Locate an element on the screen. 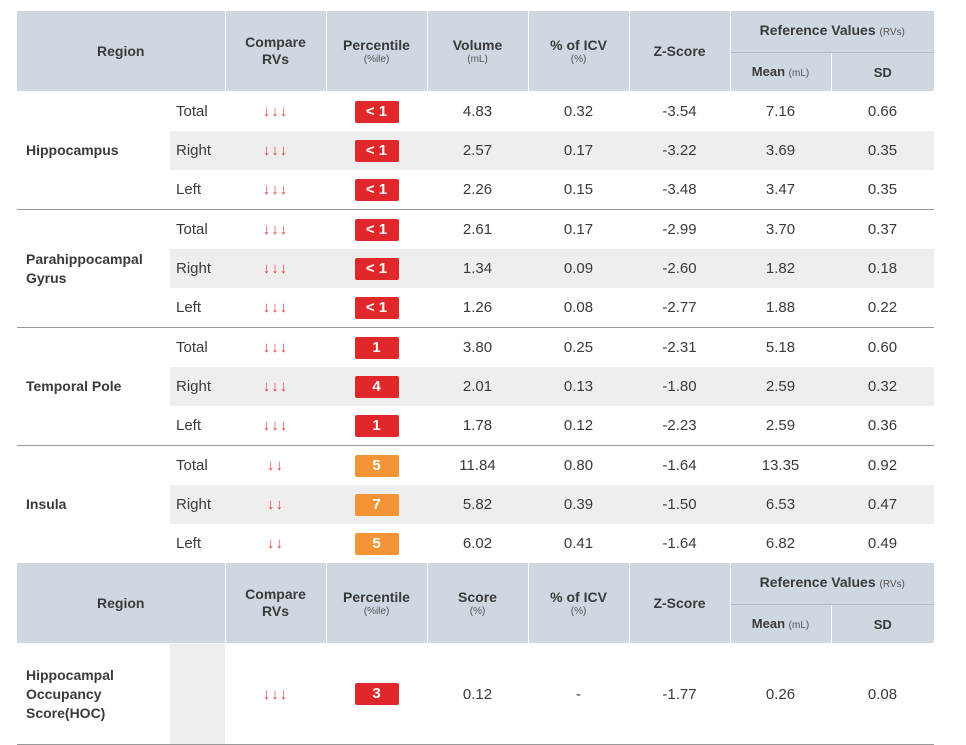 The height and width of the screenshot is (745, 966). zscore-value: -1.50 is located at coordinates (680, 504).